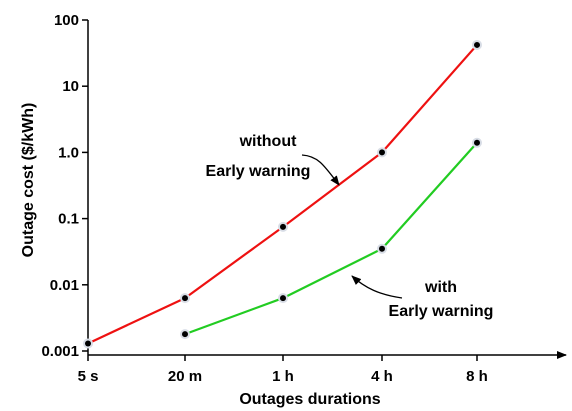 This screenshot has width=572, height=411. I want to click on annotation-with-early-warning: with Early warning, so click(422, 297).